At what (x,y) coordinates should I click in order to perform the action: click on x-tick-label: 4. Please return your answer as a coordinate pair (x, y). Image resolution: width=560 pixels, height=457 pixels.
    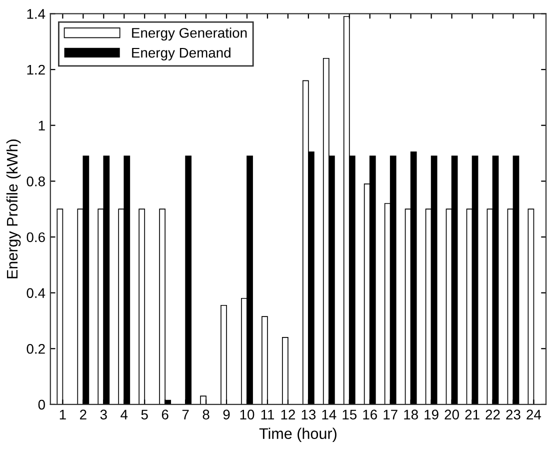
    Looking at the image, I should click on (124, 415).